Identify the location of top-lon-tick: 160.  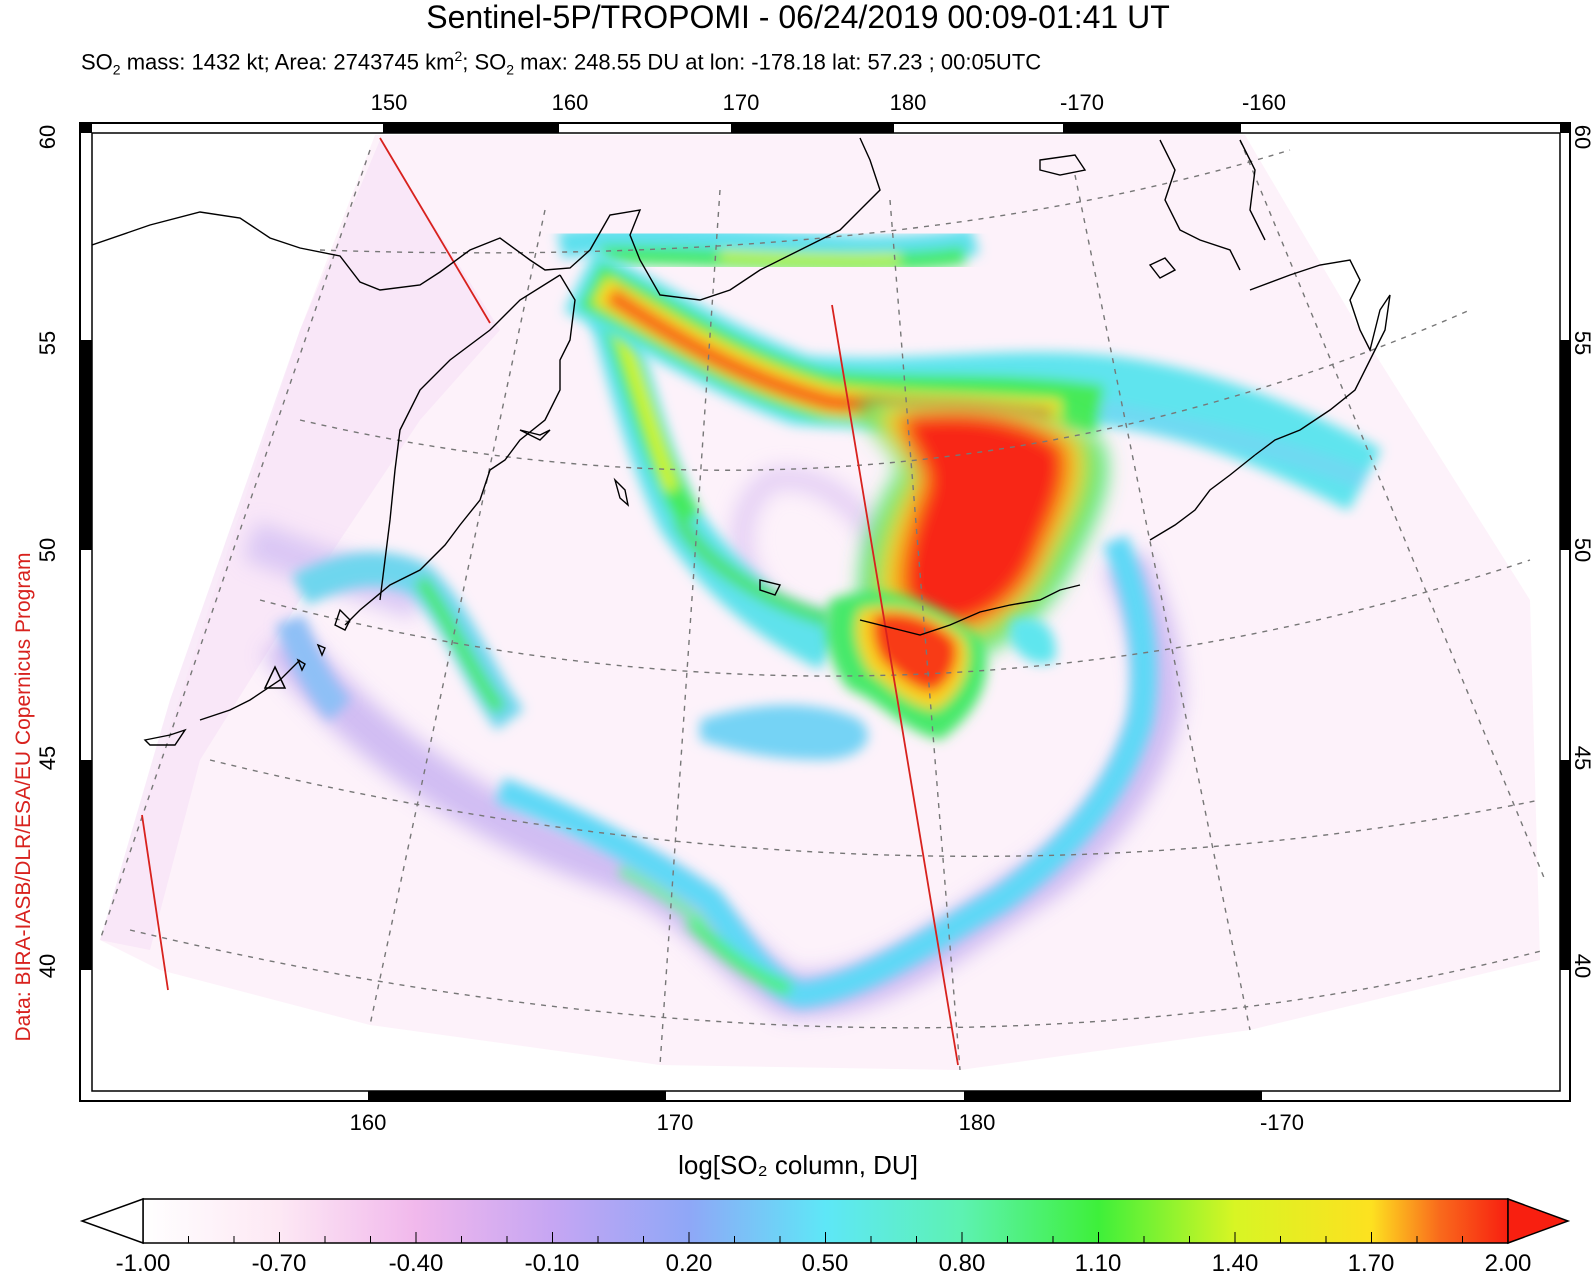
(570, 102).